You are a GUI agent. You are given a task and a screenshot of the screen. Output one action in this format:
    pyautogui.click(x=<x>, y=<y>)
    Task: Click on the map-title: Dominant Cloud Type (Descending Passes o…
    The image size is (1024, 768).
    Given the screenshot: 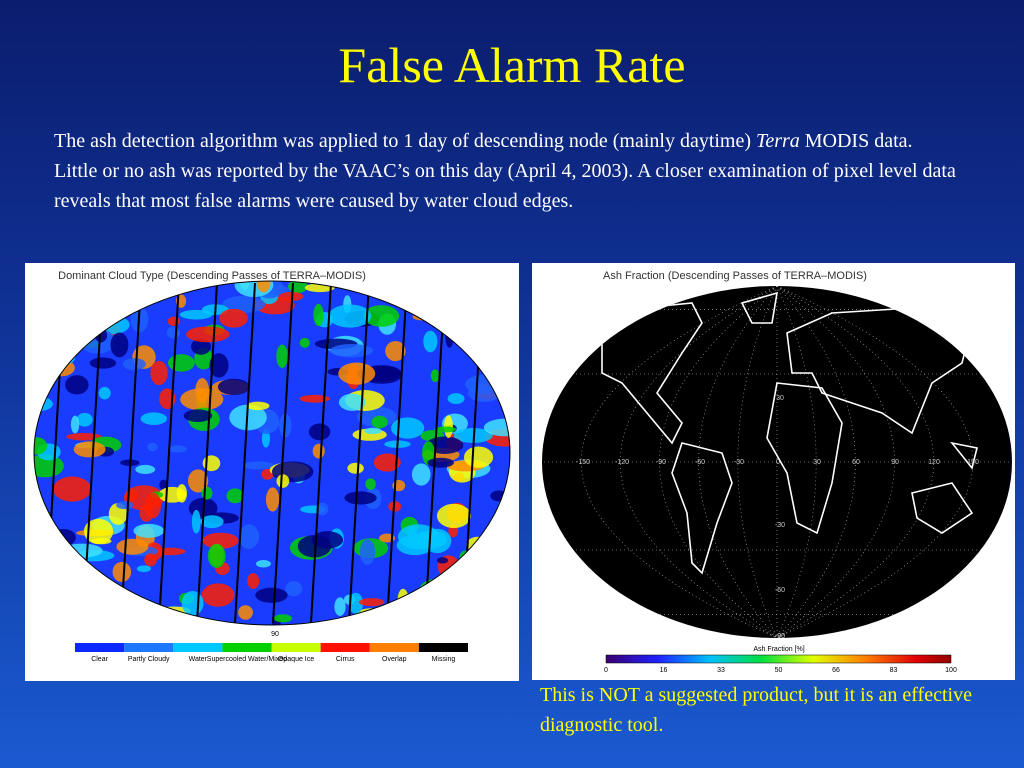 What is the action you would take?
    pyautogui.click(x=212, y=276)
    